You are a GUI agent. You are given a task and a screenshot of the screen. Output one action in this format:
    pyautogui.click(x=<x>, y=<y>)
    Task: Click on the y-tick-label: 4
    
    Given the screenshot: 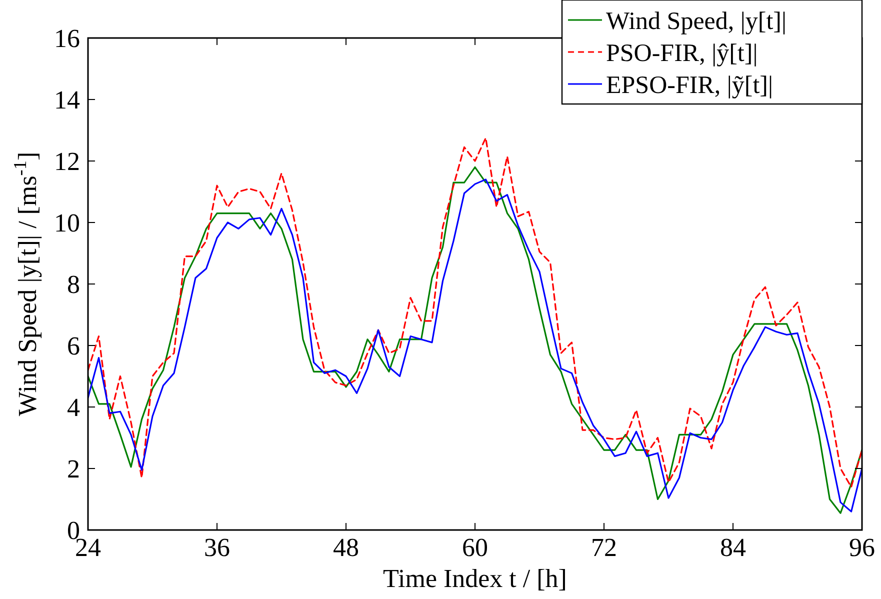 What is the action you would take?
    pyautogui.click(x=73, y=407)
    